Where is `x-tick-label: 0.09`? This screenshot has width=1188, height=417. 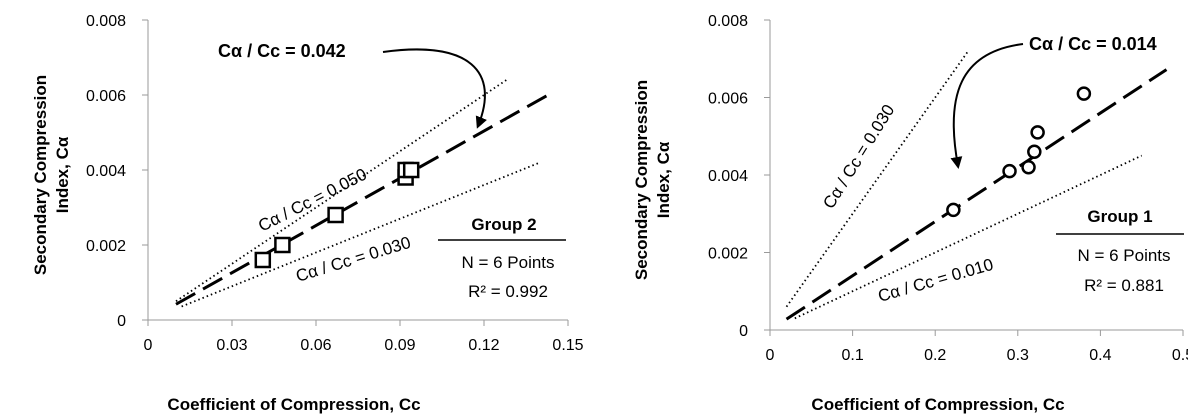
x-tick-label: 0.09 is located at coordinates (399, 345).